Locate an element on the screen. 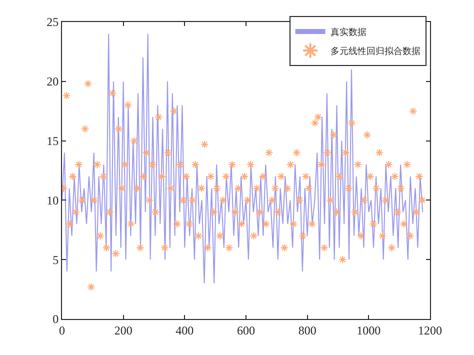  y-tick-label: 5 is located at coordinates (55, 259).